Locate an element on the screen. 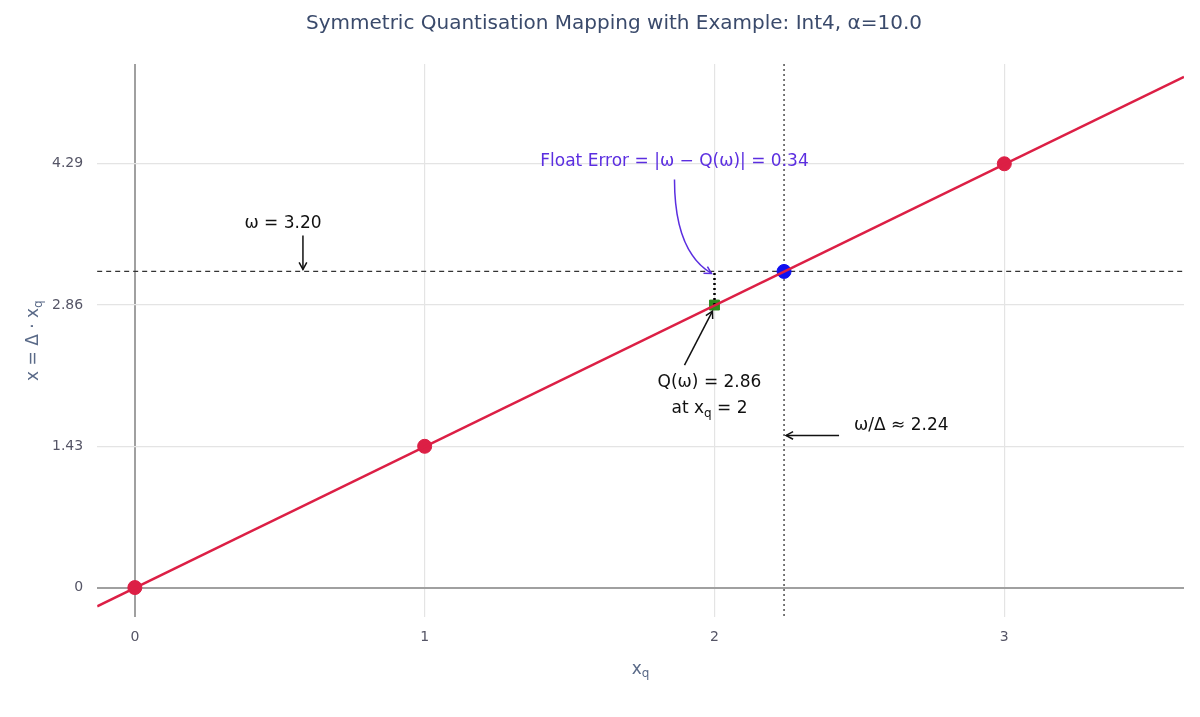  annotation: ω = 3.20 is located at coordinates (283, 221).